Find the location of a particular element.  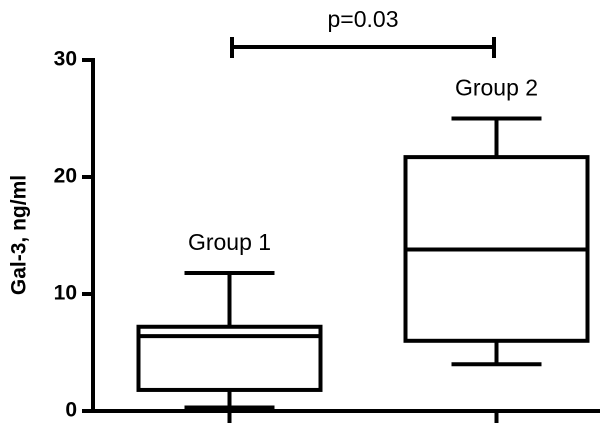

y-tick-label: 20 is located at coordinates (65, 176).